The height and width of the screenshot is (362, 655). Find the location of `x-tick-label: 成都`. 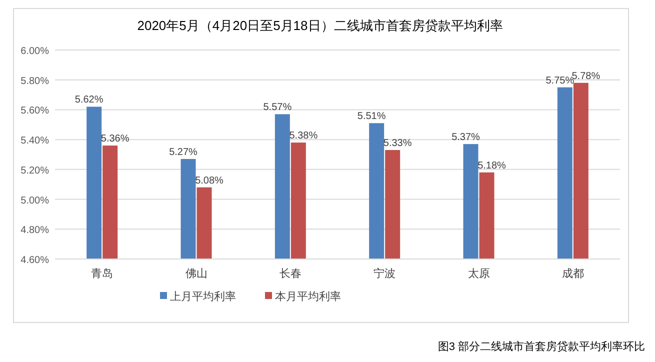

x-tick-label: 成都 is located at coordinates (573, 273).